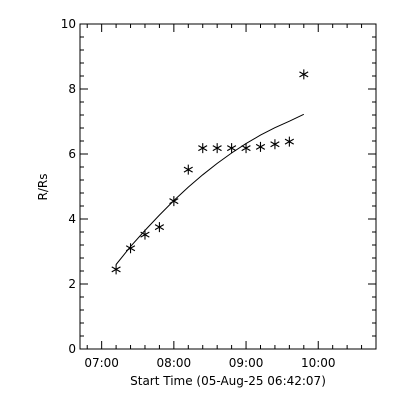 The height and width of the screenshot is (400, 400). What do you see at coordinates (43, 187) in the screenshot?
I see `y-axis-label: R/Rs` at bounding box center [43, 187].